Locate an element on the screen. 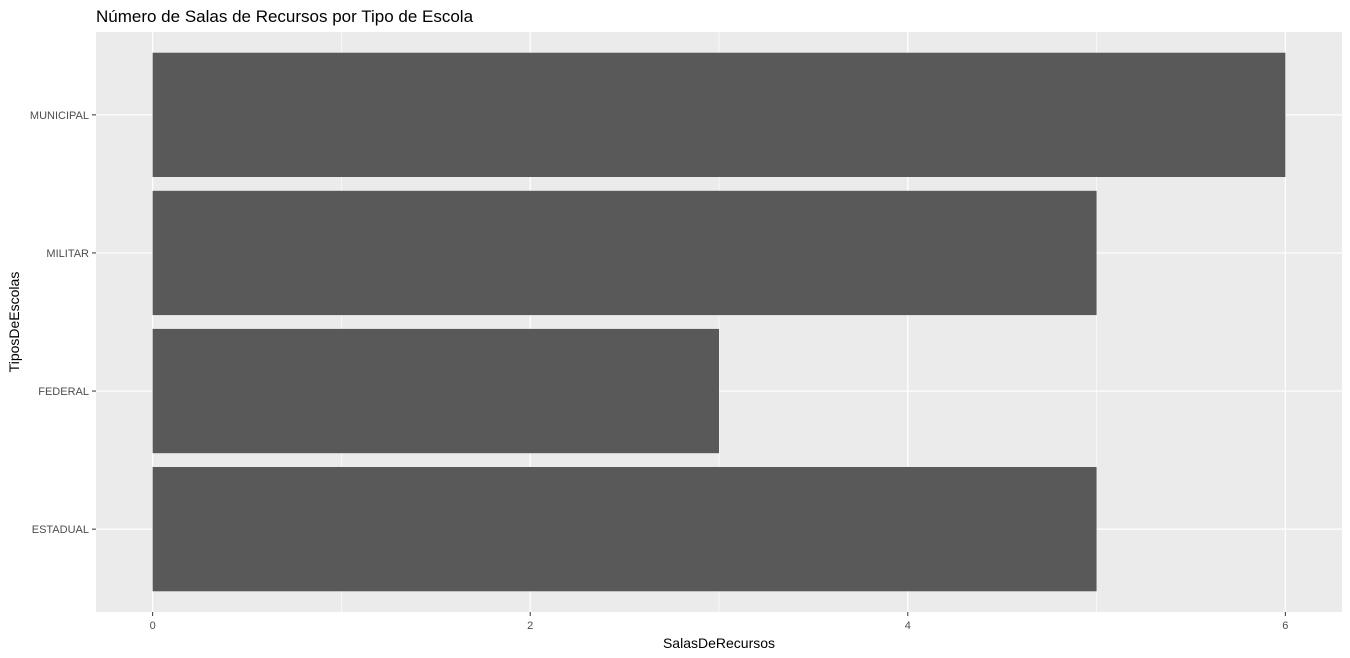 The width and height of the screenshot is (1350, 658). y-axis: ESTADUAL FEDERAL MILITAR MUNICIPAL is located at coordinates (63, 323).